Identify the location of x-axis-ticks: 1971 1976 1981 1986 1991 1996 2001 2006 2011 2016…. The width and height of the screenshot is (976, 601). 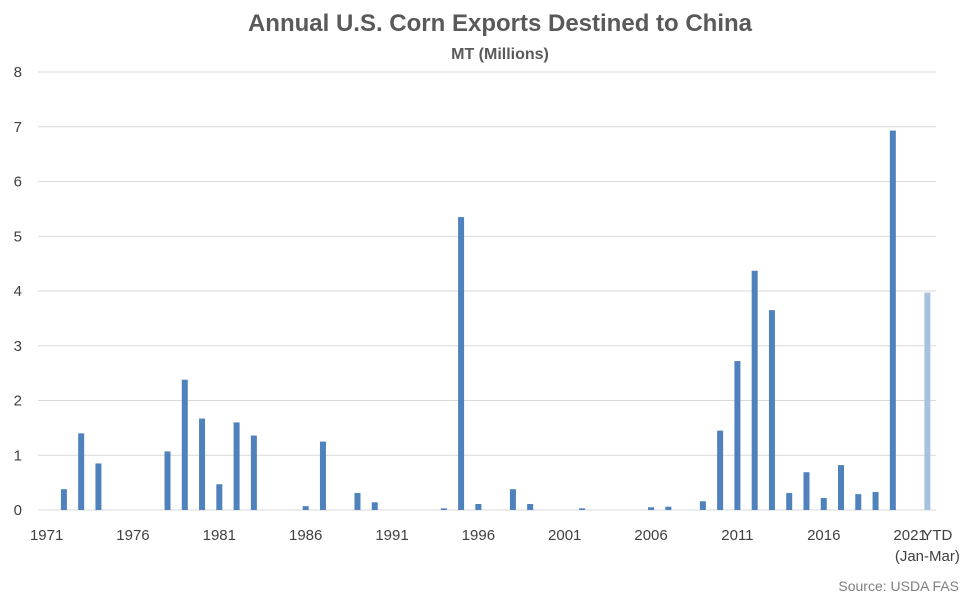
(495, 546).